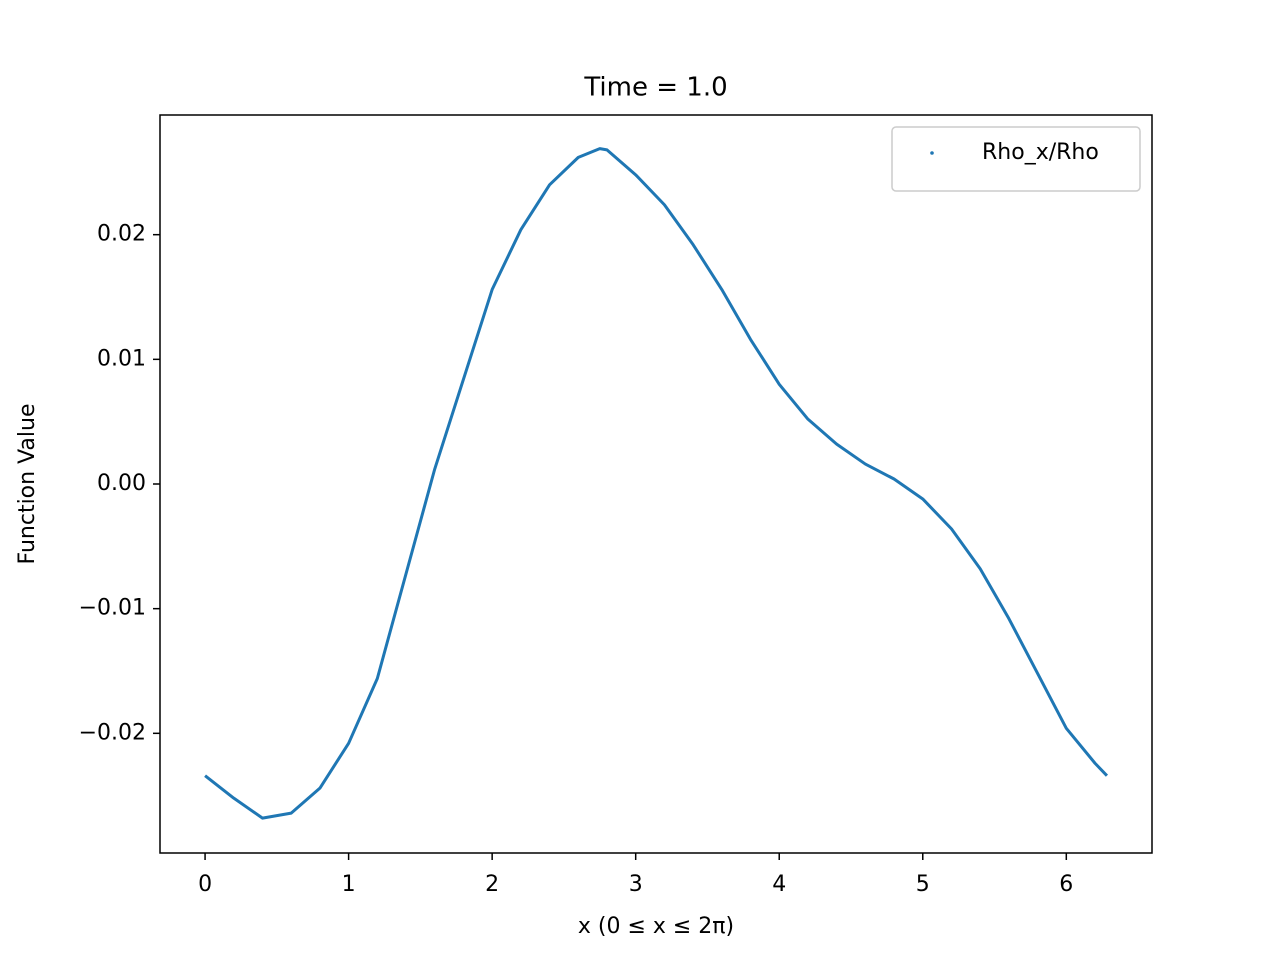 This screenshot has width=1280, height=960. I want to click on y-tick-label: −0.02, so click(112, 732).